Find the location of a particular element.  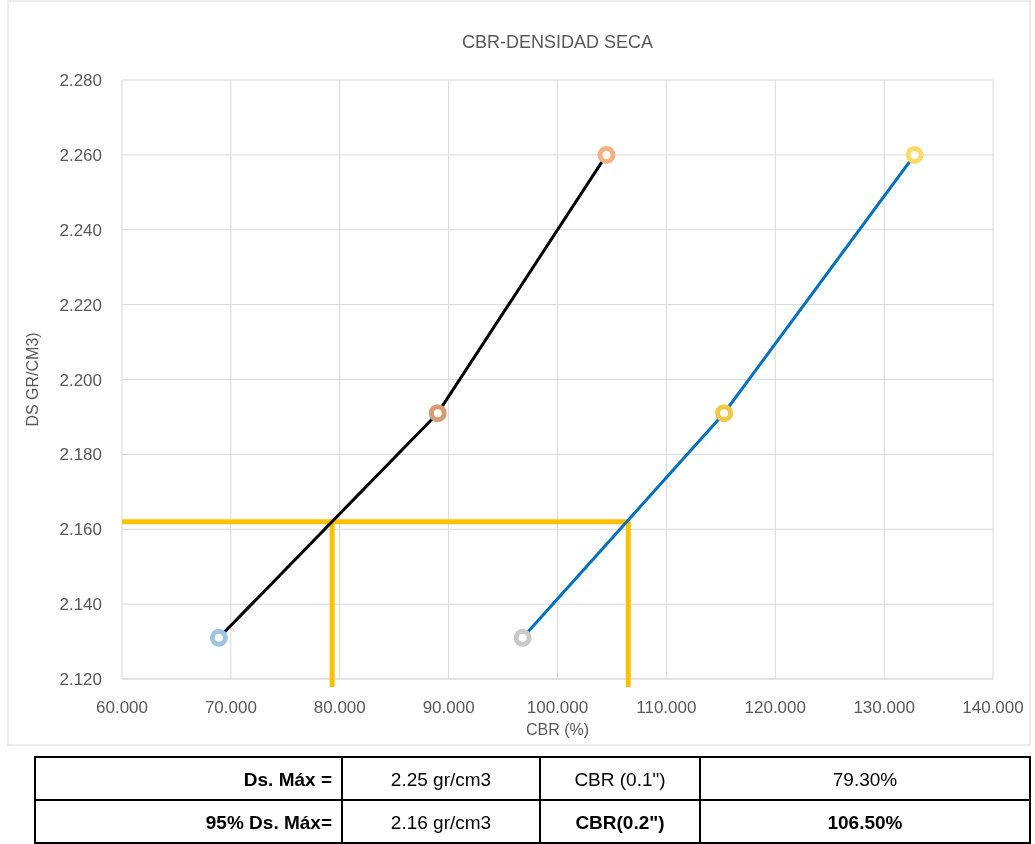

text: CBR(0.2") is located at coordinates (620, 822).